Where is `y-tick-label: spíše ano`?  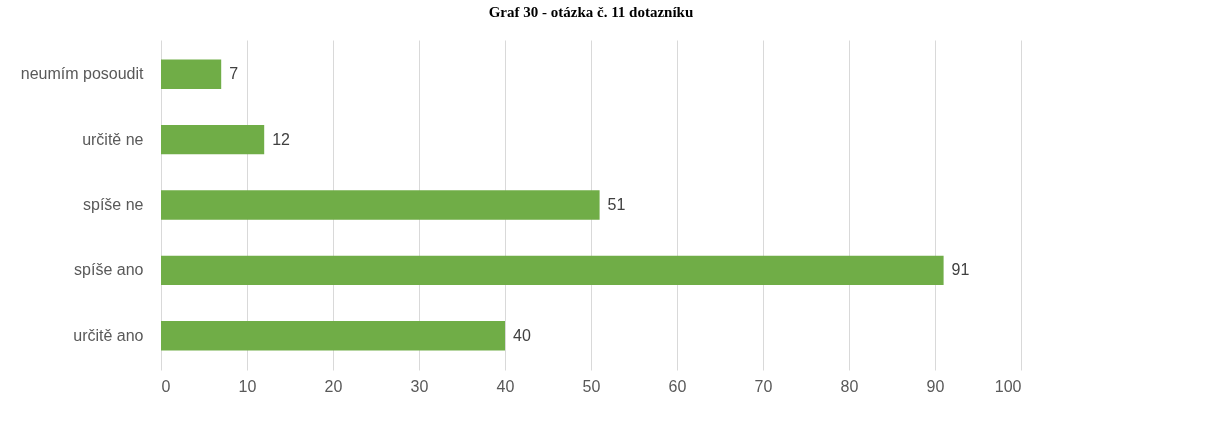 y-tick-label: spíše ano is located at coordinates (109, 270).